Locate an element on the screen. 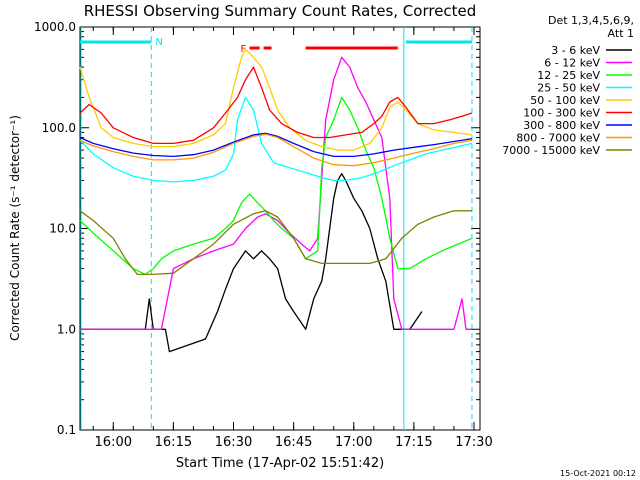 This screenshot has height=480, width=640. legend-label: 25 - 50 keV is located at coordinates (568, 88).